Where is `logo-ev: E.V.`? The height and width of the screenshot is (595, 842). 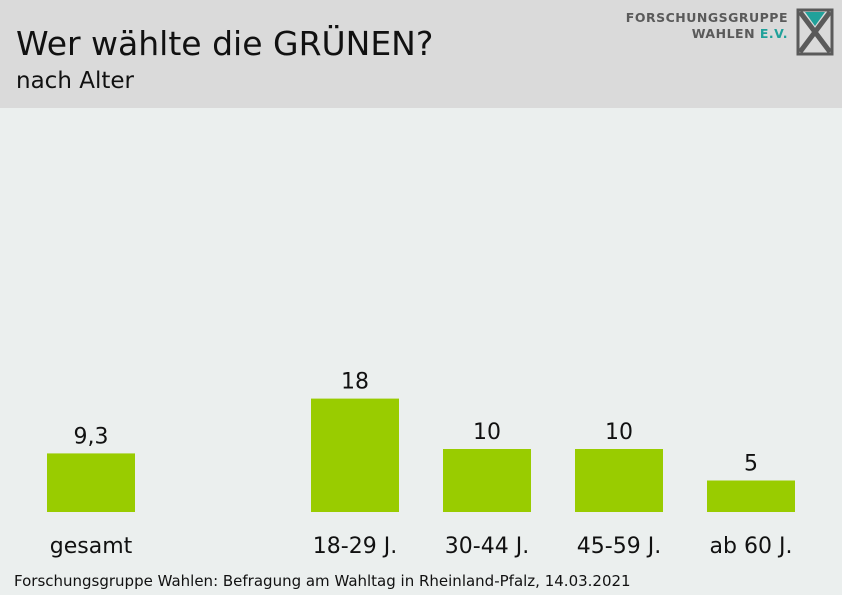
logo-ev: E.V. is located at coordinates (773, 33).